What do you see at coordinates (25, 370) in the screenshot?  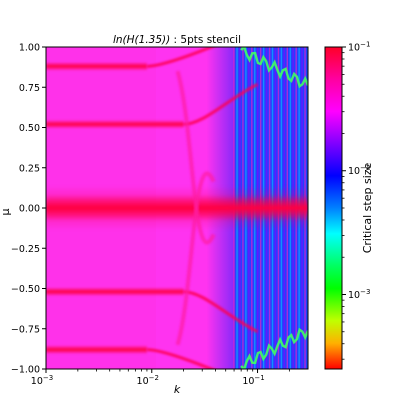 I see `y-tick-label: −1.00` at bounding box center [25, 370].